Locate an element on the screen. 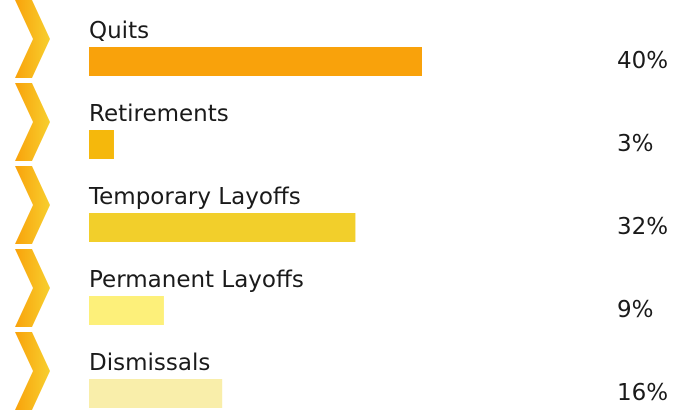 This screenshot has width=699, height=412. value-label: 16% is located at coordinates (642, 393).